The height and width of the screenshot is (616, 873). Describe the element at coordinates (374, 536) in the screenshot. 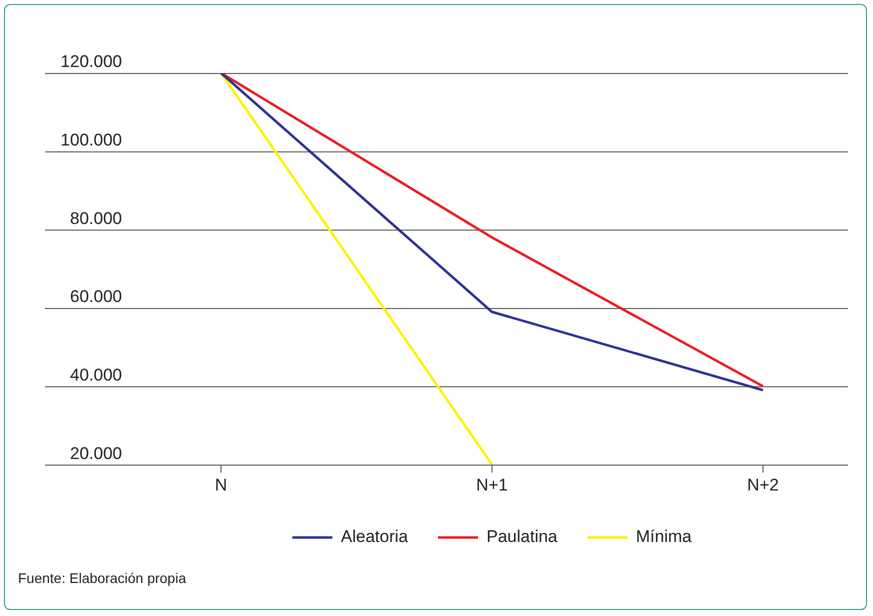

I see `legend-label: Aleatoria` at that location.